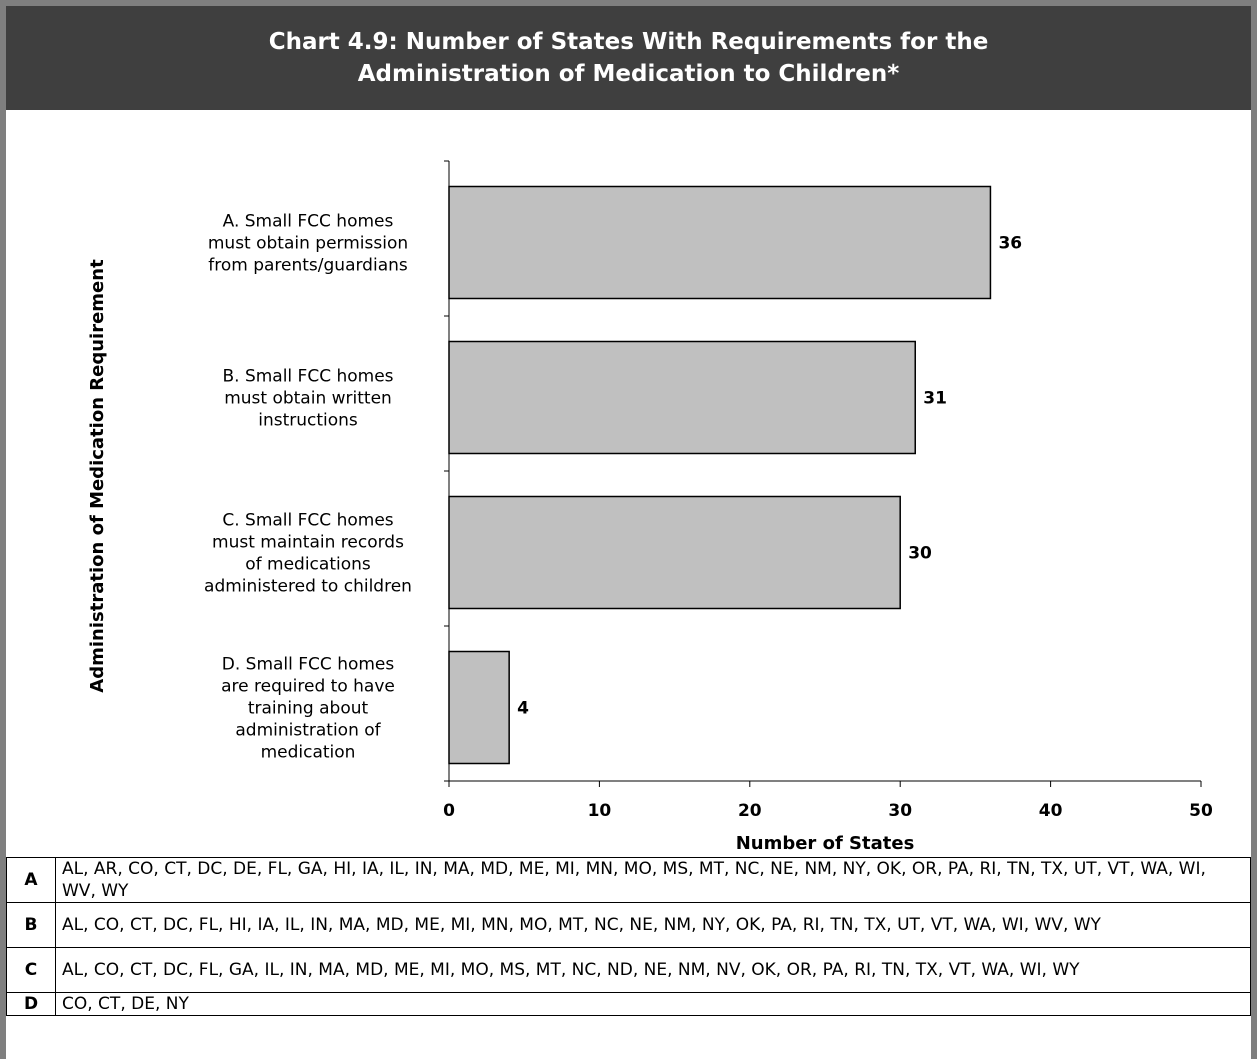 This screenshot has width=1257, height=1059. I want to click on x-tick-label: 30, so click(900, 811).